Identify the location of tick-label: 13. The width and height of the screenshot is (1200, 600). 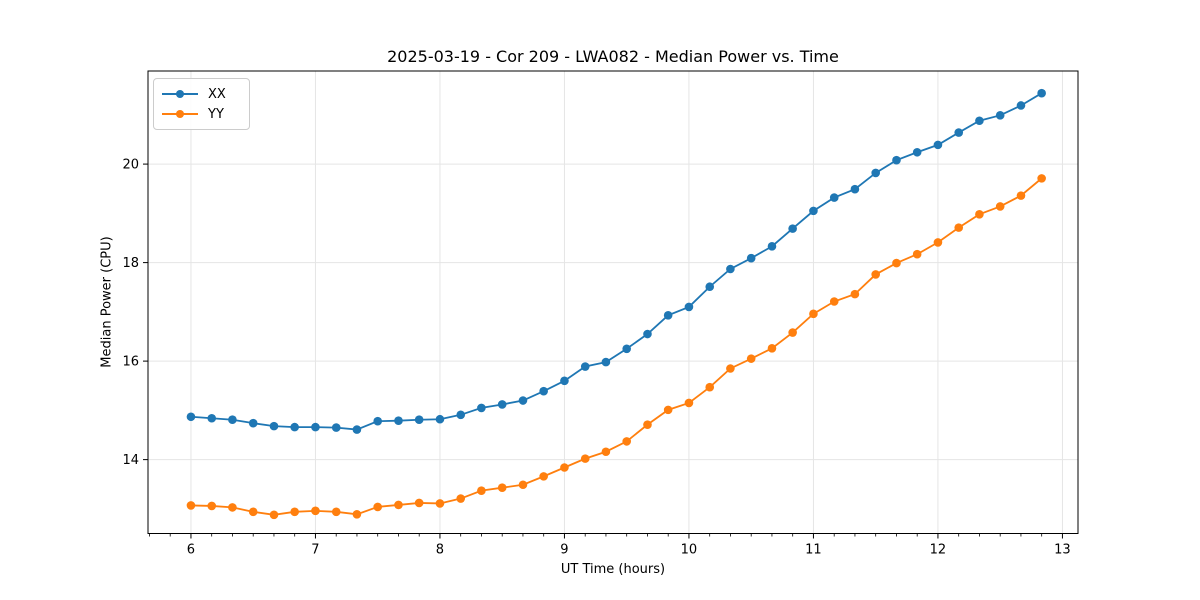
(1062, 550).